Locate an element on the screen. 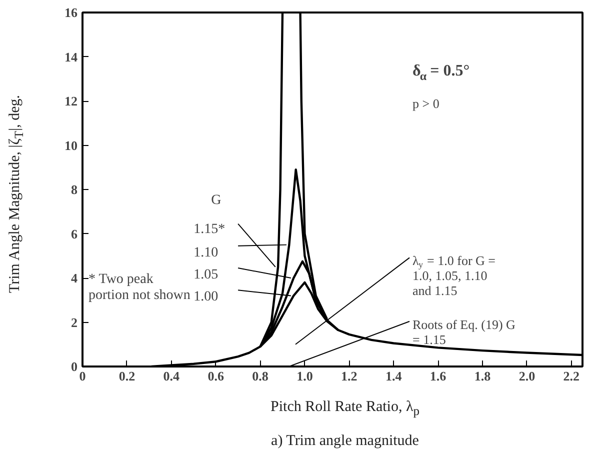 Image resolution: width=593 pixels, height=466 pixels. x-axis-title: Pitch Roll Rate Ratio, λ$_{p}$ is located at coordinates (345, 409).